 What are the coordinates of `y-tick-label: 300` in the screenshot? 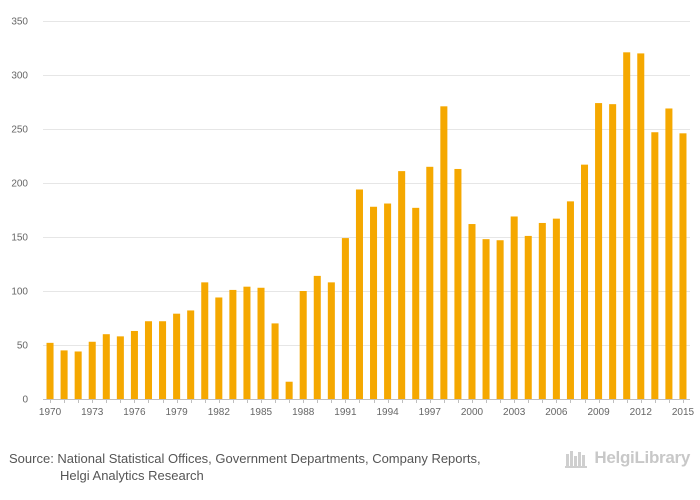 It's located at (19, 76).